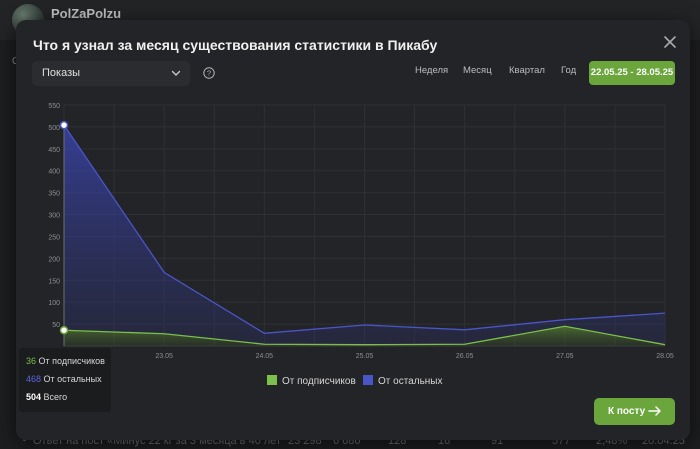 The height and width of the screenshot is (449, 700). What do you see at coordinates (61, 73) in the screenshot?
I see `metric-select-value: Показы` at bounding box center [61, 73].